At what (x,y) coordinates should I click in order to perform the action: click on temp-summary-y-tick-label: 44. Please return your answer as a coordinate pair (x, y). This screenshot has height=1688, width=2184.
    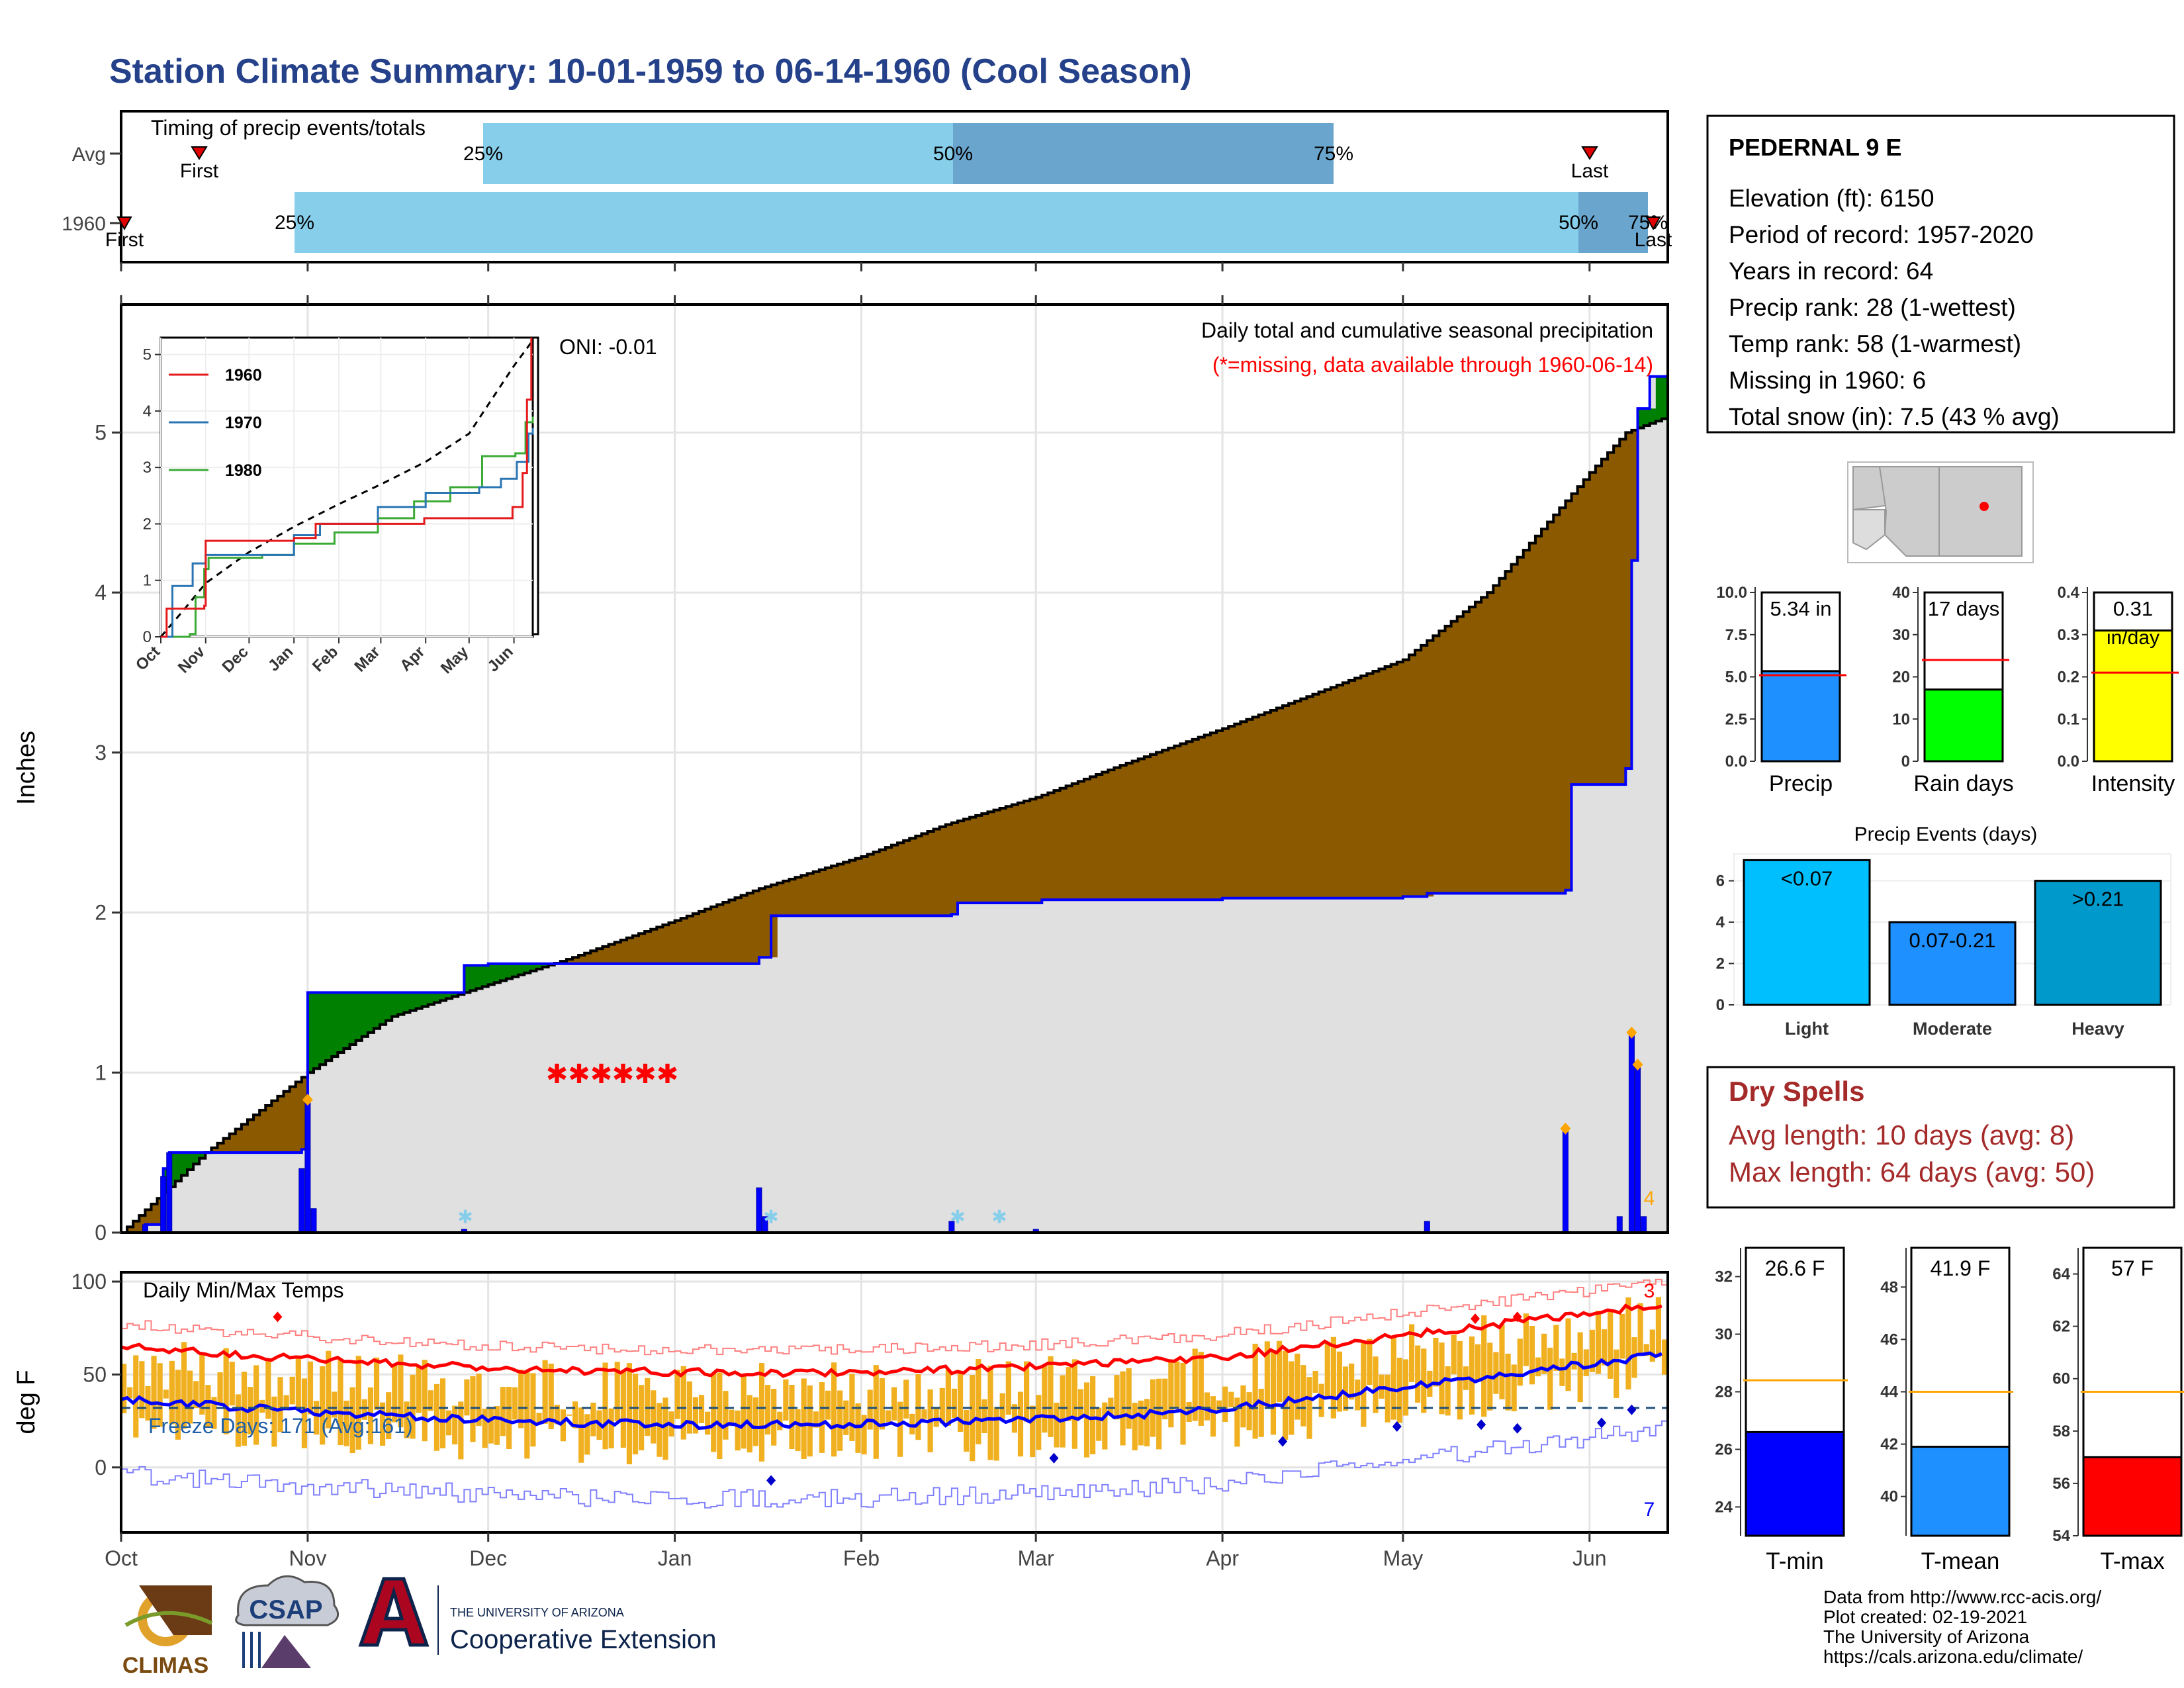
    Looking at the image, I should click on (1889, 1392).